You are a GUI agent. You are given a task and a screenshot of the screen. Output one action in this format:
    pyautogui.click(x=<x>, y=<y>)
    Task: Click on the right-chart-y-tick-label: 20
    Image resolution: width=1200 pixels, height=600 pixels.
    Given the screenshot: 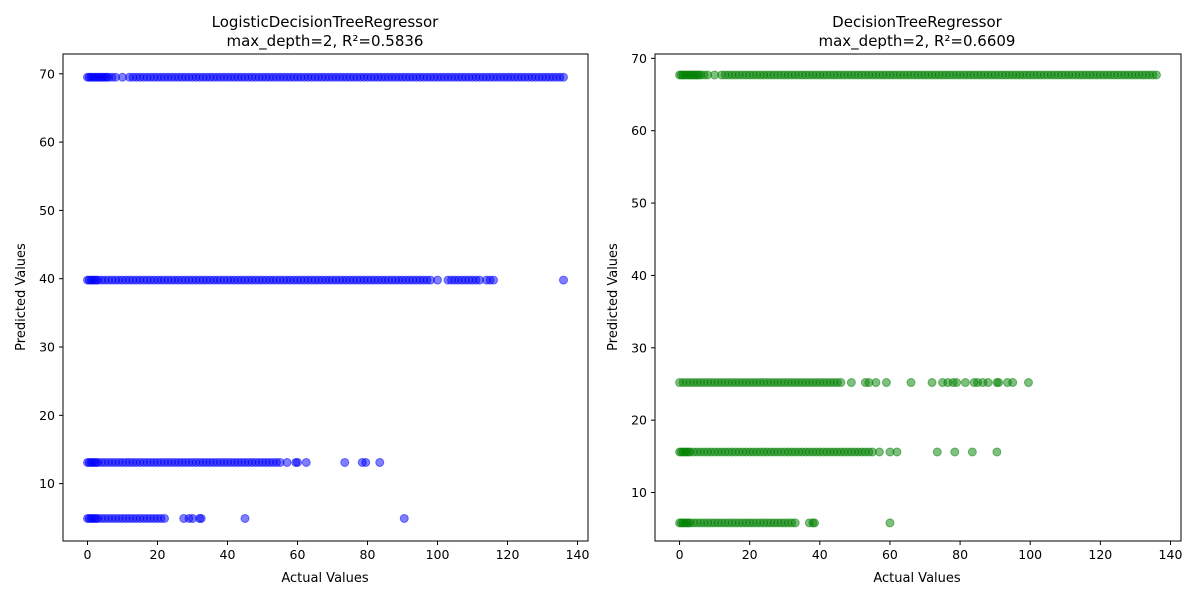 What is the action you would take?
    pyautogui.click(x=639, y=420)
    